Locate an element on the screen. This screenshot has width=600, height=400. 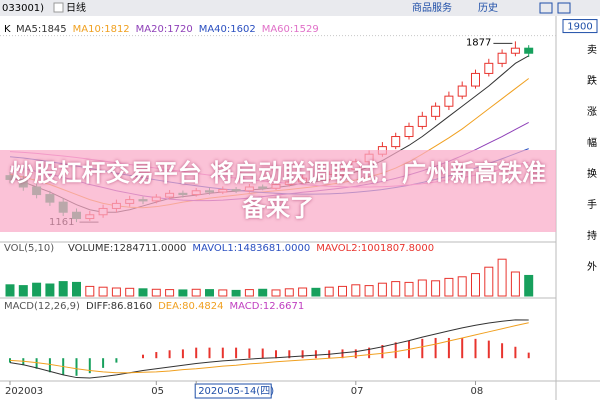
x-tick-label: 2020-05-14(四) is located at coordinates (236, 391).